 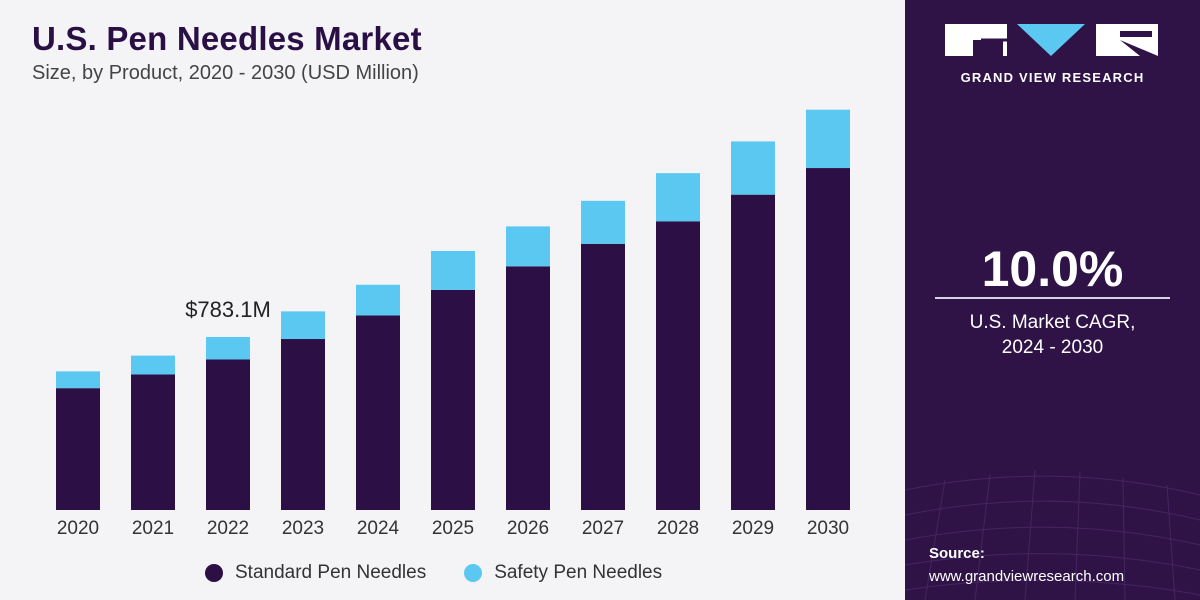 What do you see at coordinates (603, 528) in the screenshot?
I see `x-tick-label-2027: 2027` at bounding box center [603, 528].